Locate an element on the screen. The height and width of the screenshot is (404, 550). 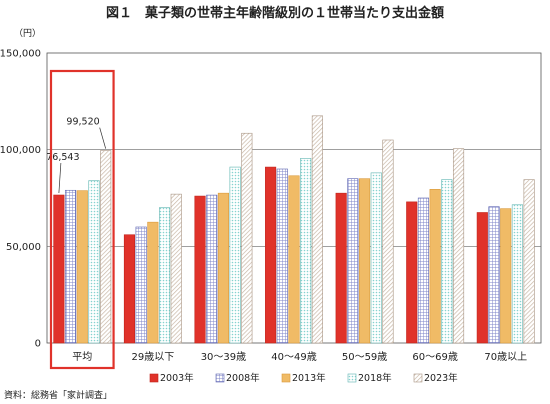
category-labels: 平均 29歳以下 30～39歳 40～49歳 50～59歳 60～69歳 70歳以上 is located at coordinates (299, 357).